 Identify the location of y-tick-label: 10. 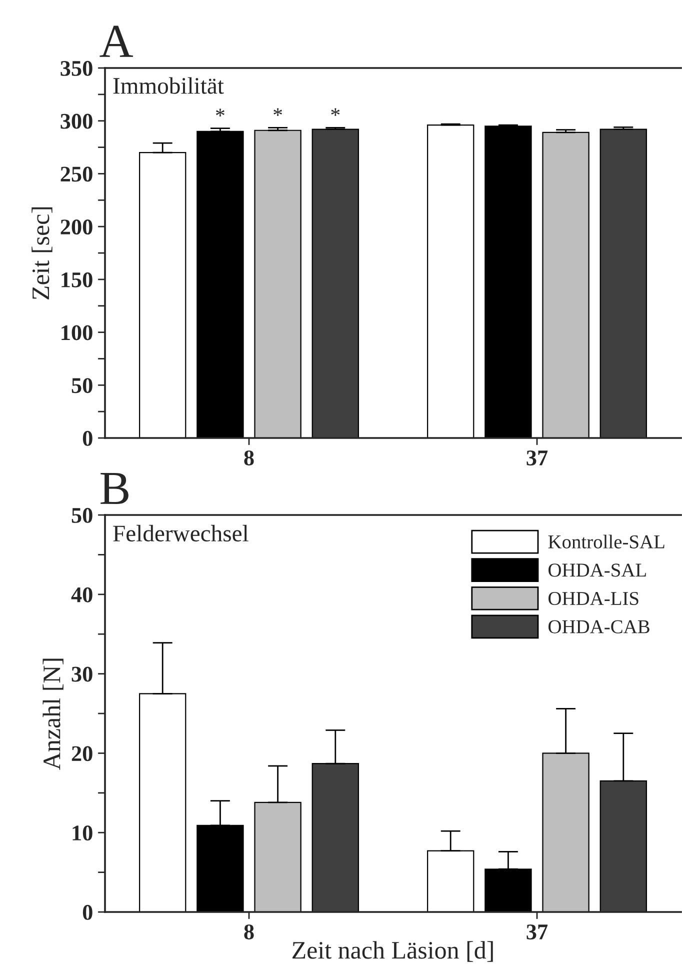
(82, 833).